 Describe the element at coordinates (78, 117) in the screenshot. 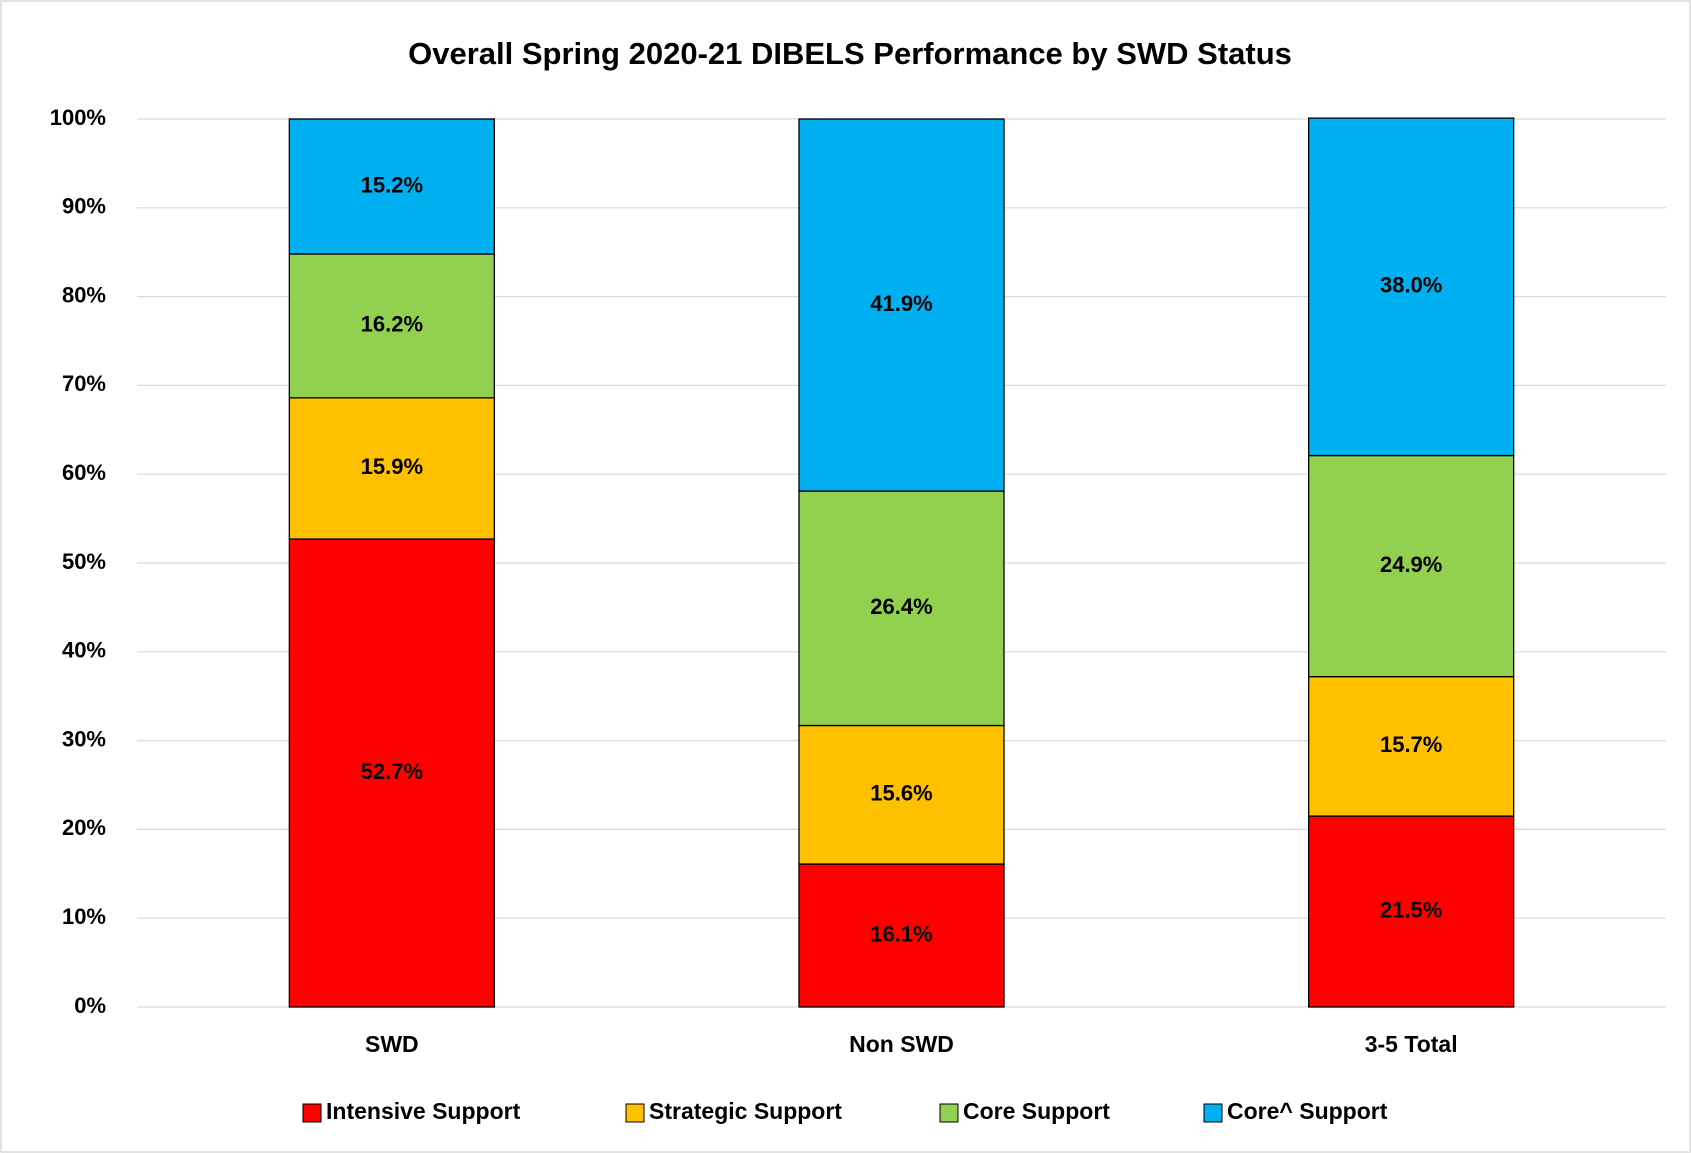

I see `y-tick-label: 100%` at that location.